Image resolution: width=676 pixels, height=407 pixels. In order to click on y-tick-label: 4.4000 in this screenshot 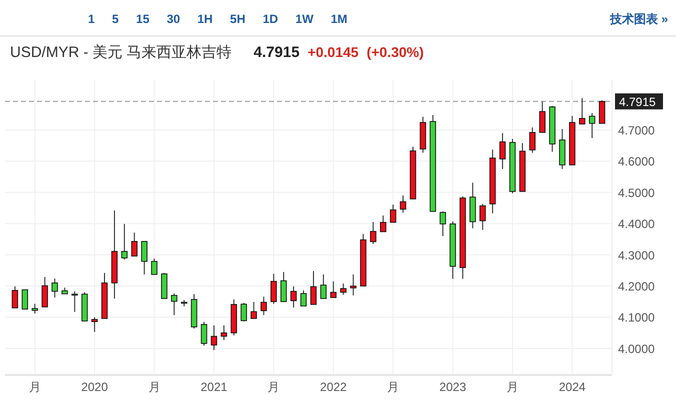, I will do `click(637, 224)`.